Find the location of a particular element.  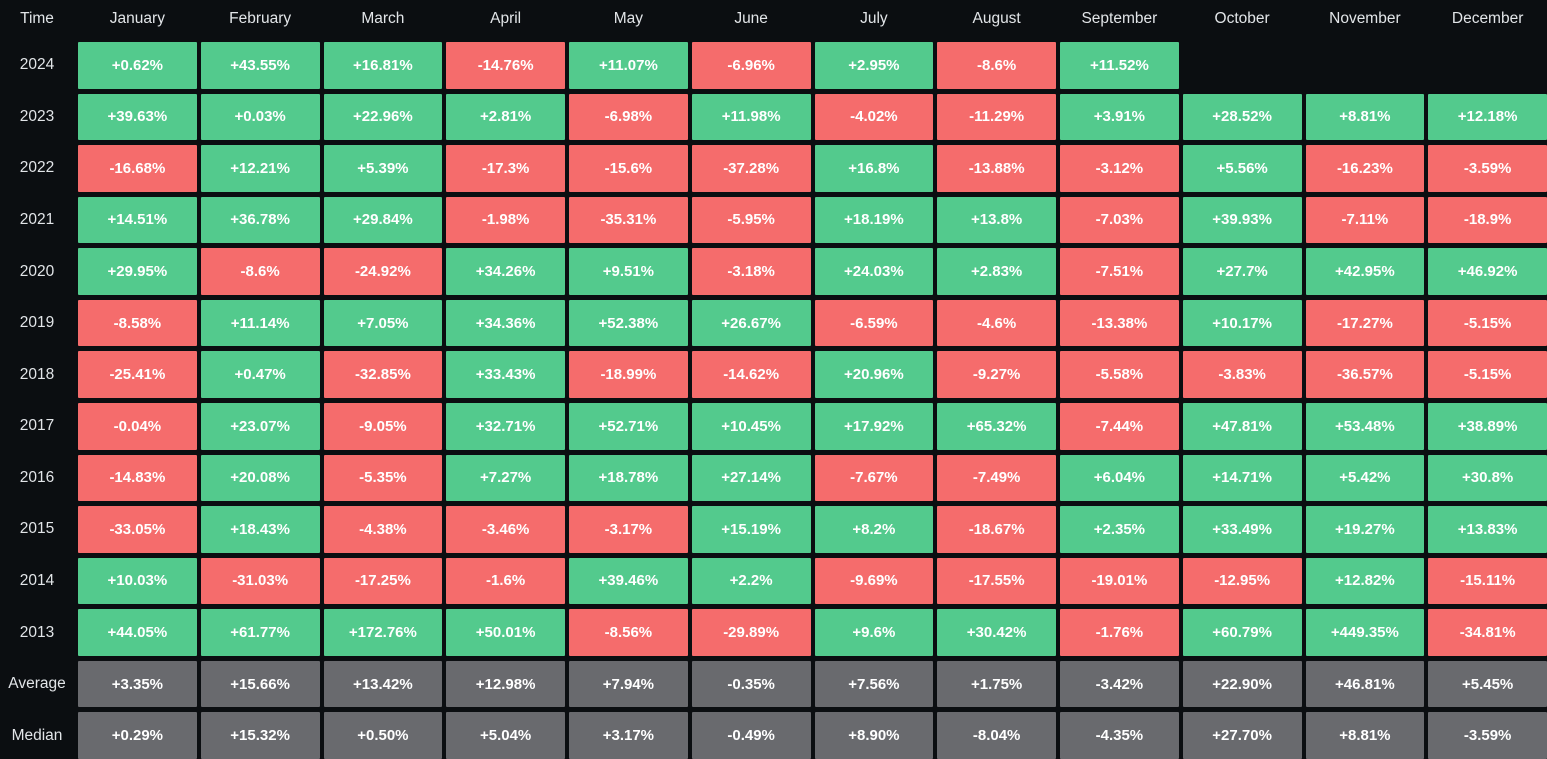

heatmap-cell: -35.31% is located at coordinates (628, 220).